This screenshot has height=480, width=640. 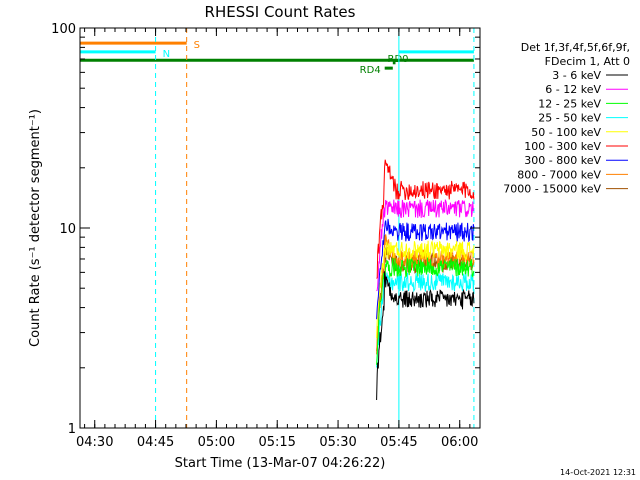 What do you see at coordinates (598, 472) in the screenshot?
I see `footer-date: 14-Oct-2021 12:31` at bounding box center [598, 472].